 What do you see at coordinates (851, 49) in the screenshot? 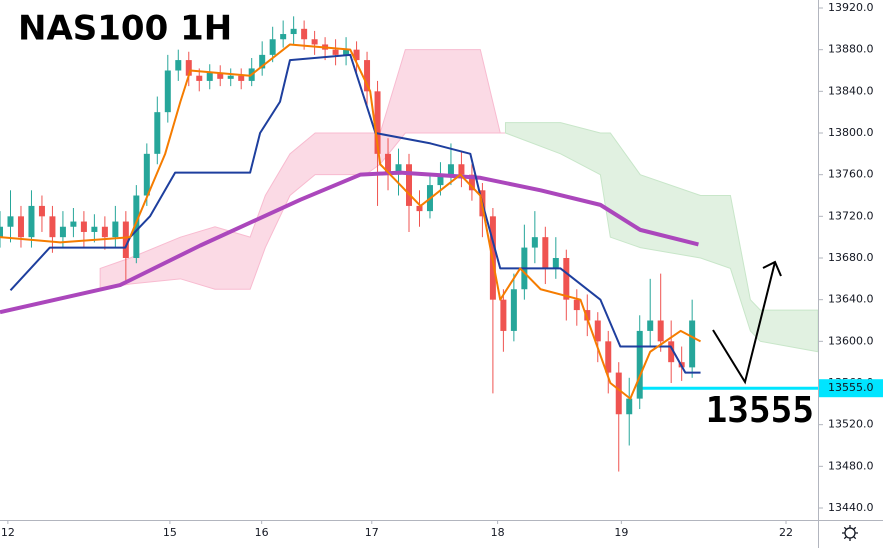
I see `y-tick-label: 13880.0` at bounding box center [851, 49].